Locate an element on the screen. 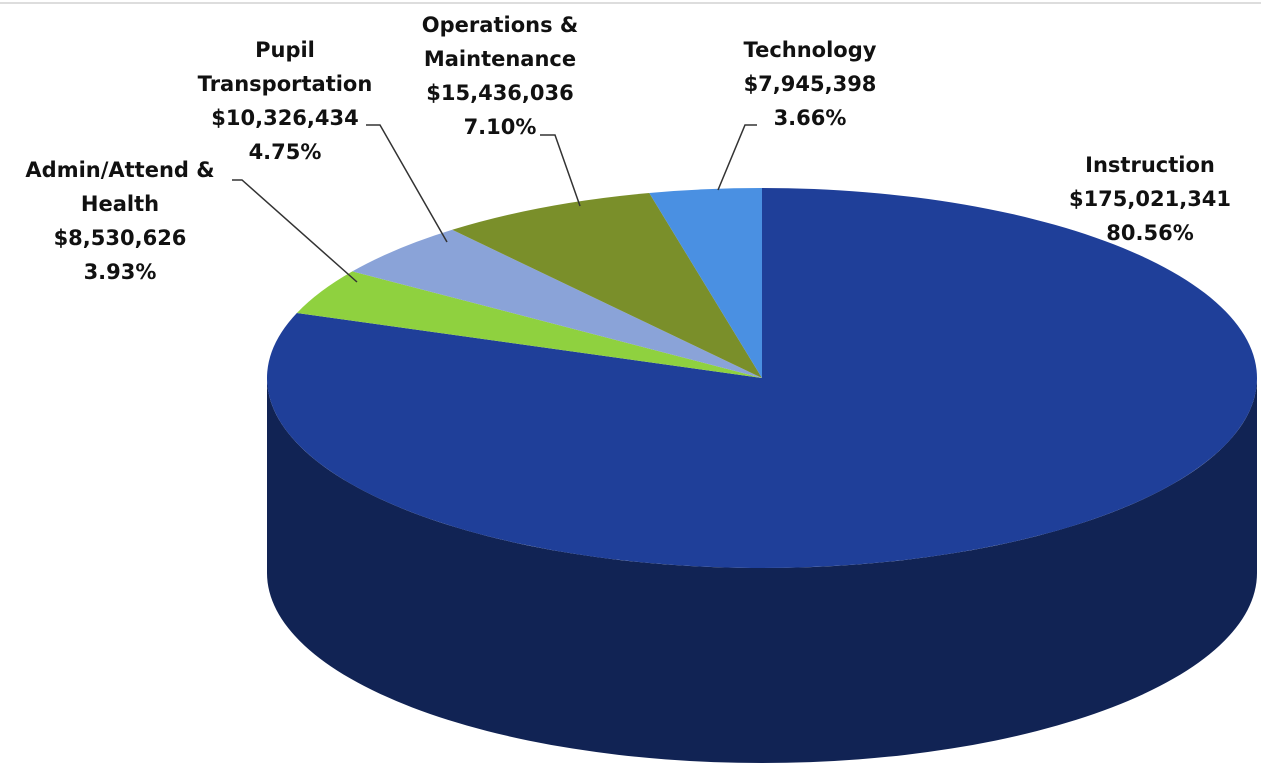  value-label: $15,436,036 is located at coordinates (500, 93).